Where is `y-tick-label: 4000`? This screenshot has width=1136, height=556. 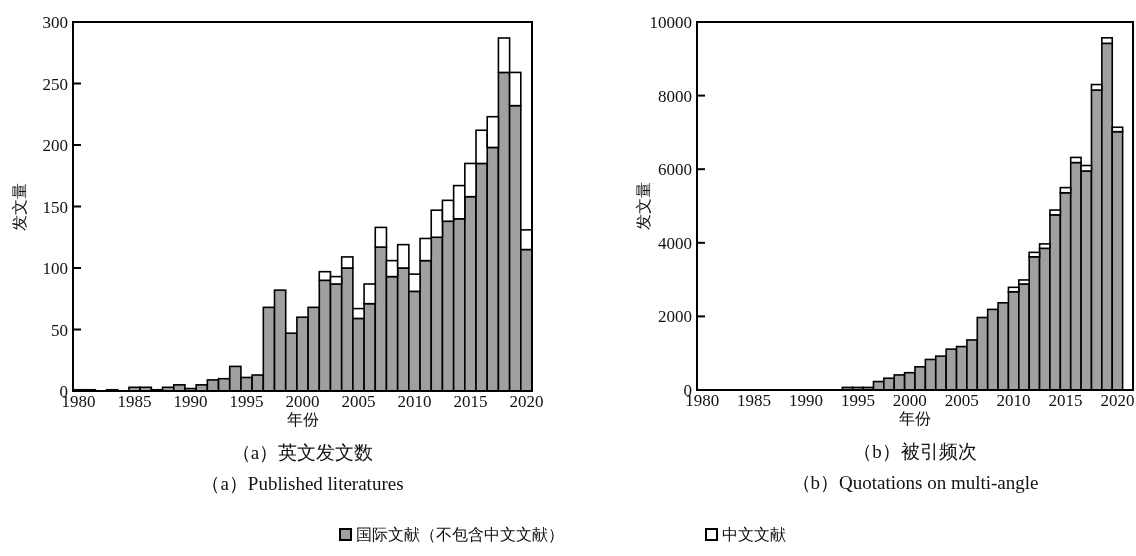 y-tick-label: 4000 is located at coordinates (675, 243).